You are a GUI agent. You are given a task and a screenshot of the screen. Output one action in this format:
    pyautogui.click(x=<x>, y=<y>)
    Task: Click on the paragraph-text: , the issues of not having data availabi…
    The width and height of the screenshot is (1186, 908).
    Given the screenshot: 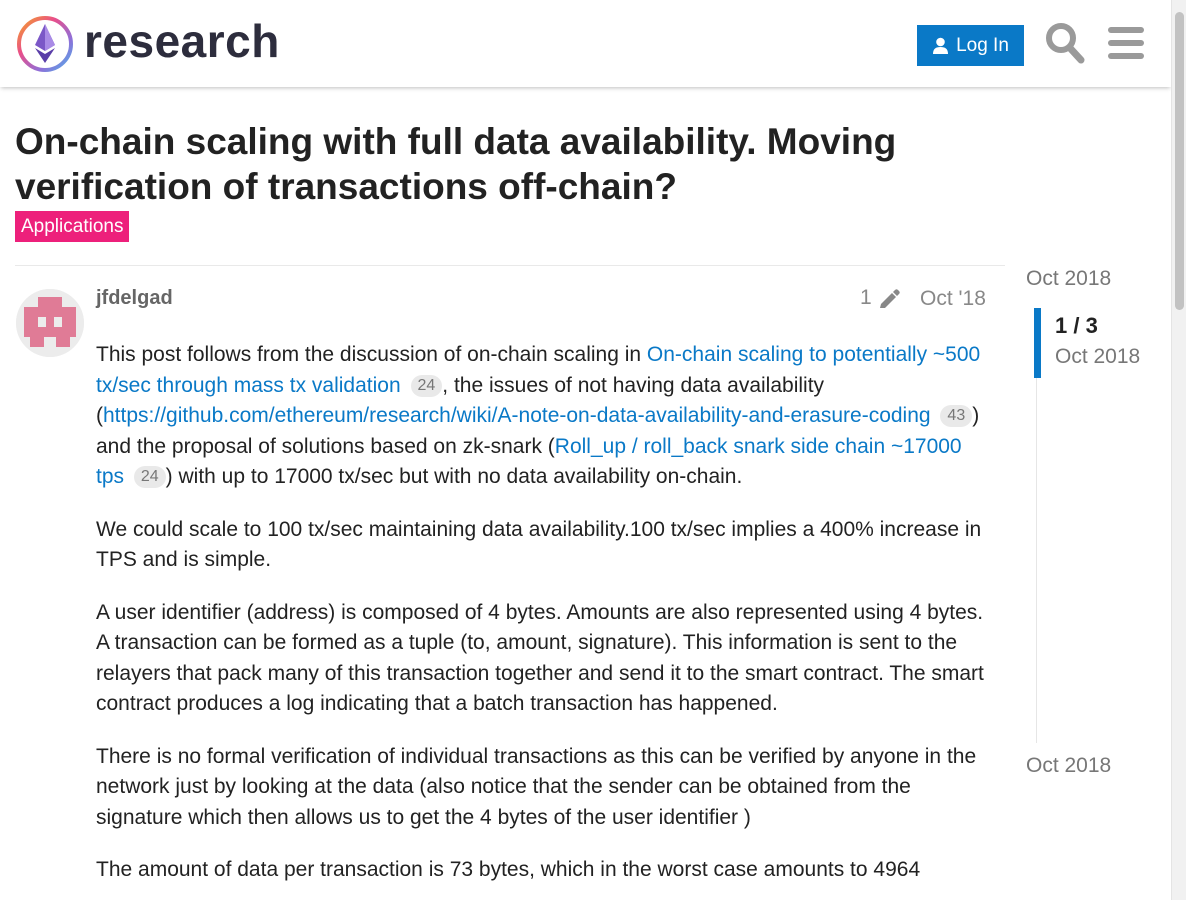 What is the action you would take?
    pyautogui.click(x=460, y=400)
    